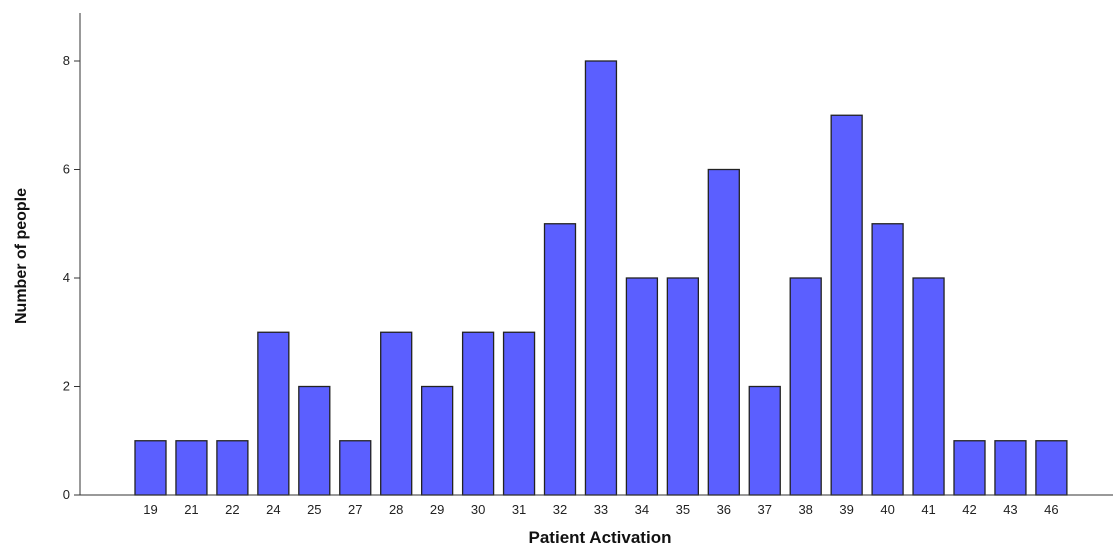 This screenshot has height=547, width=1113. What do you see at coordinates (66, 169) in the screenshot?
I see `y-tick-label: 6` at bounding box center [66, 169].